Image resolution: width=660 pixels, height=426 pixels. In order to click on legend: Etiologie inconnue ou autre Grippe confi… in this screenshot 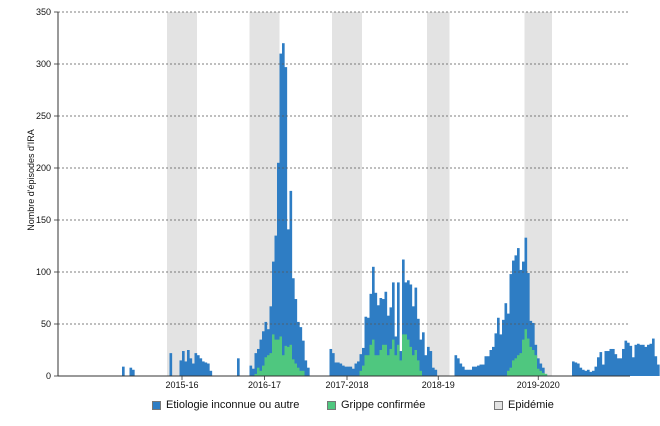, I will do `click(330, 407)`.